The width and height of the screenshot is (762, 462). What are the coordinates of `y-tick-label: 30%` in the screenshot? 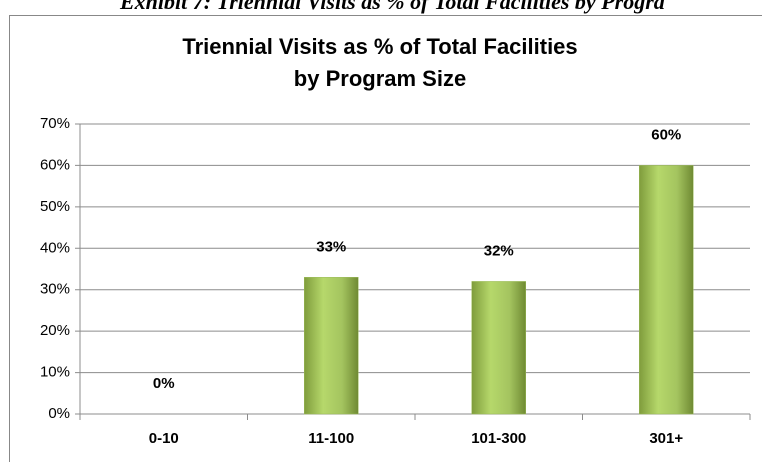 It's located at (55, 289).